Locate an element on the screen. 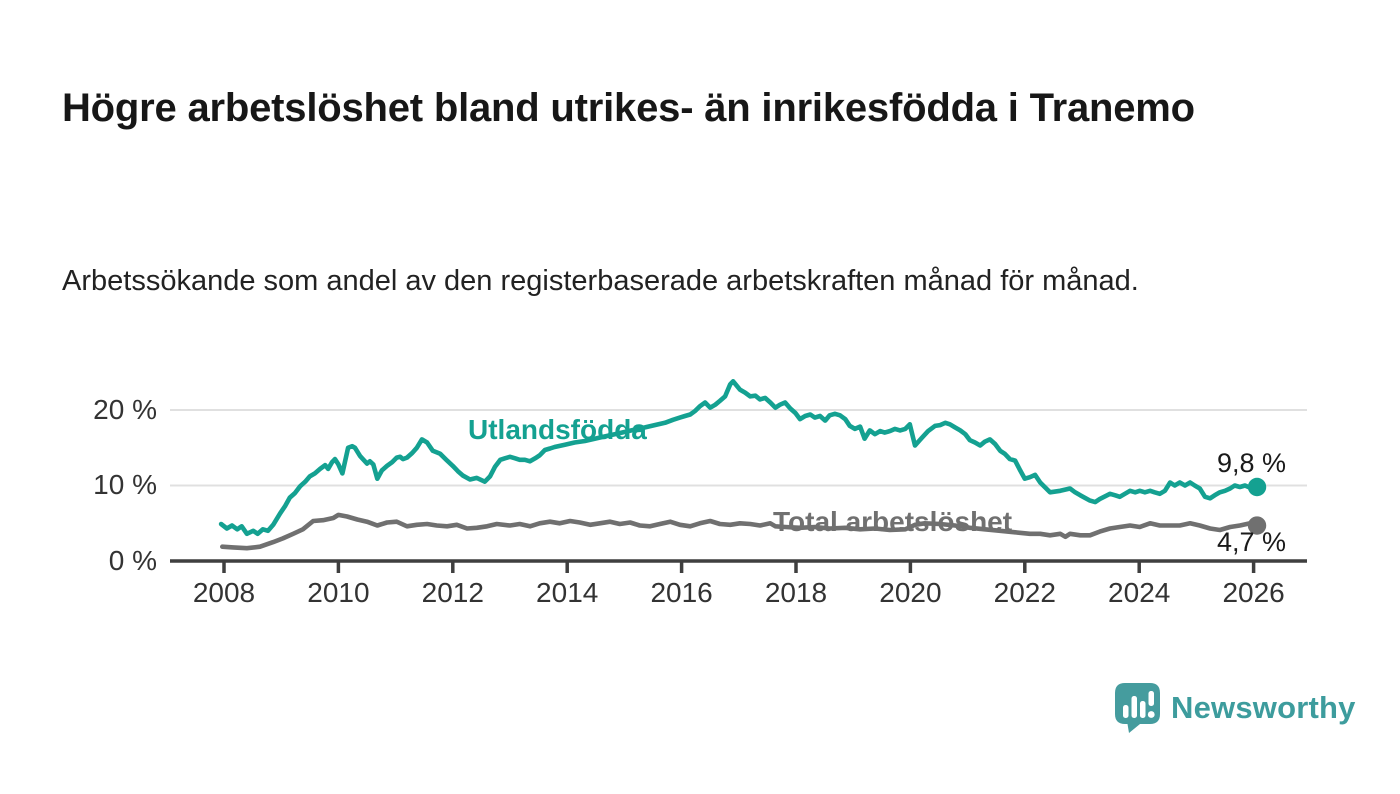  x-tick-label: 2020 is located at coordinates (910, 592).